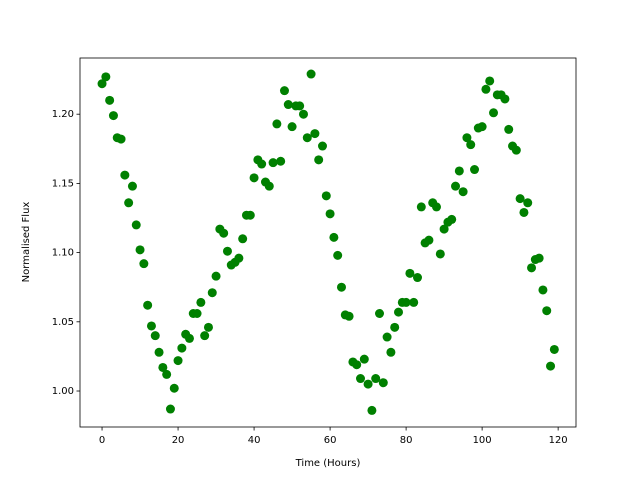  I want to click on x-axis-label: Time (Hours), so click(328, 463).